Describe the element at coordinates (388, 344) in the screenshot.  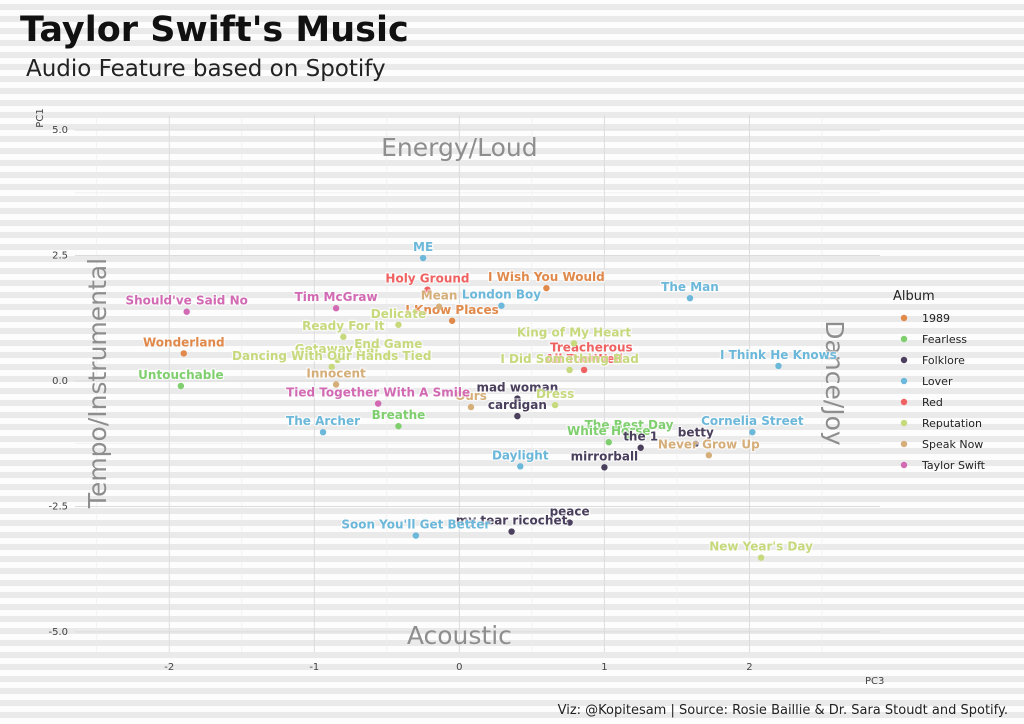
I see `point-label-end-game: End Game` at that location.